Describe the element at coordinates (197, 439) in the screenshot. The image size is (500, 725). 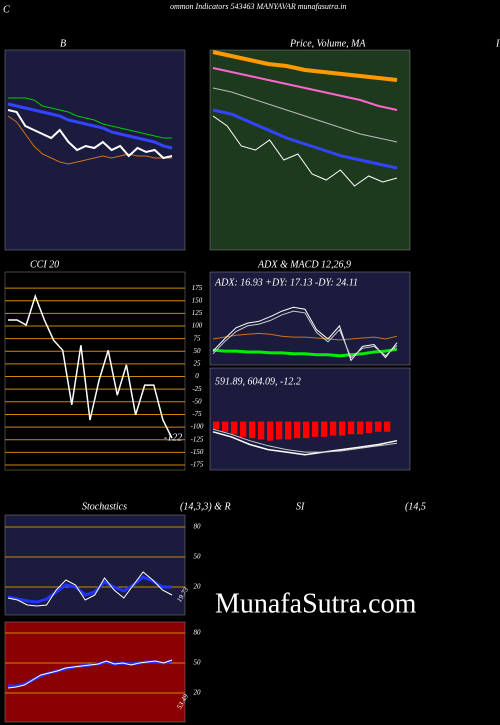
I see `y-tick-label: -125` at that location.